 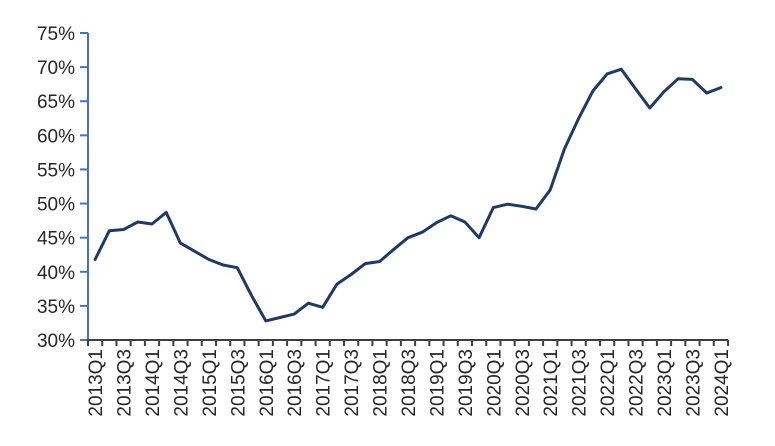 I want to click on x-tick-label: 2018Q3, so click(x=409, y=383).